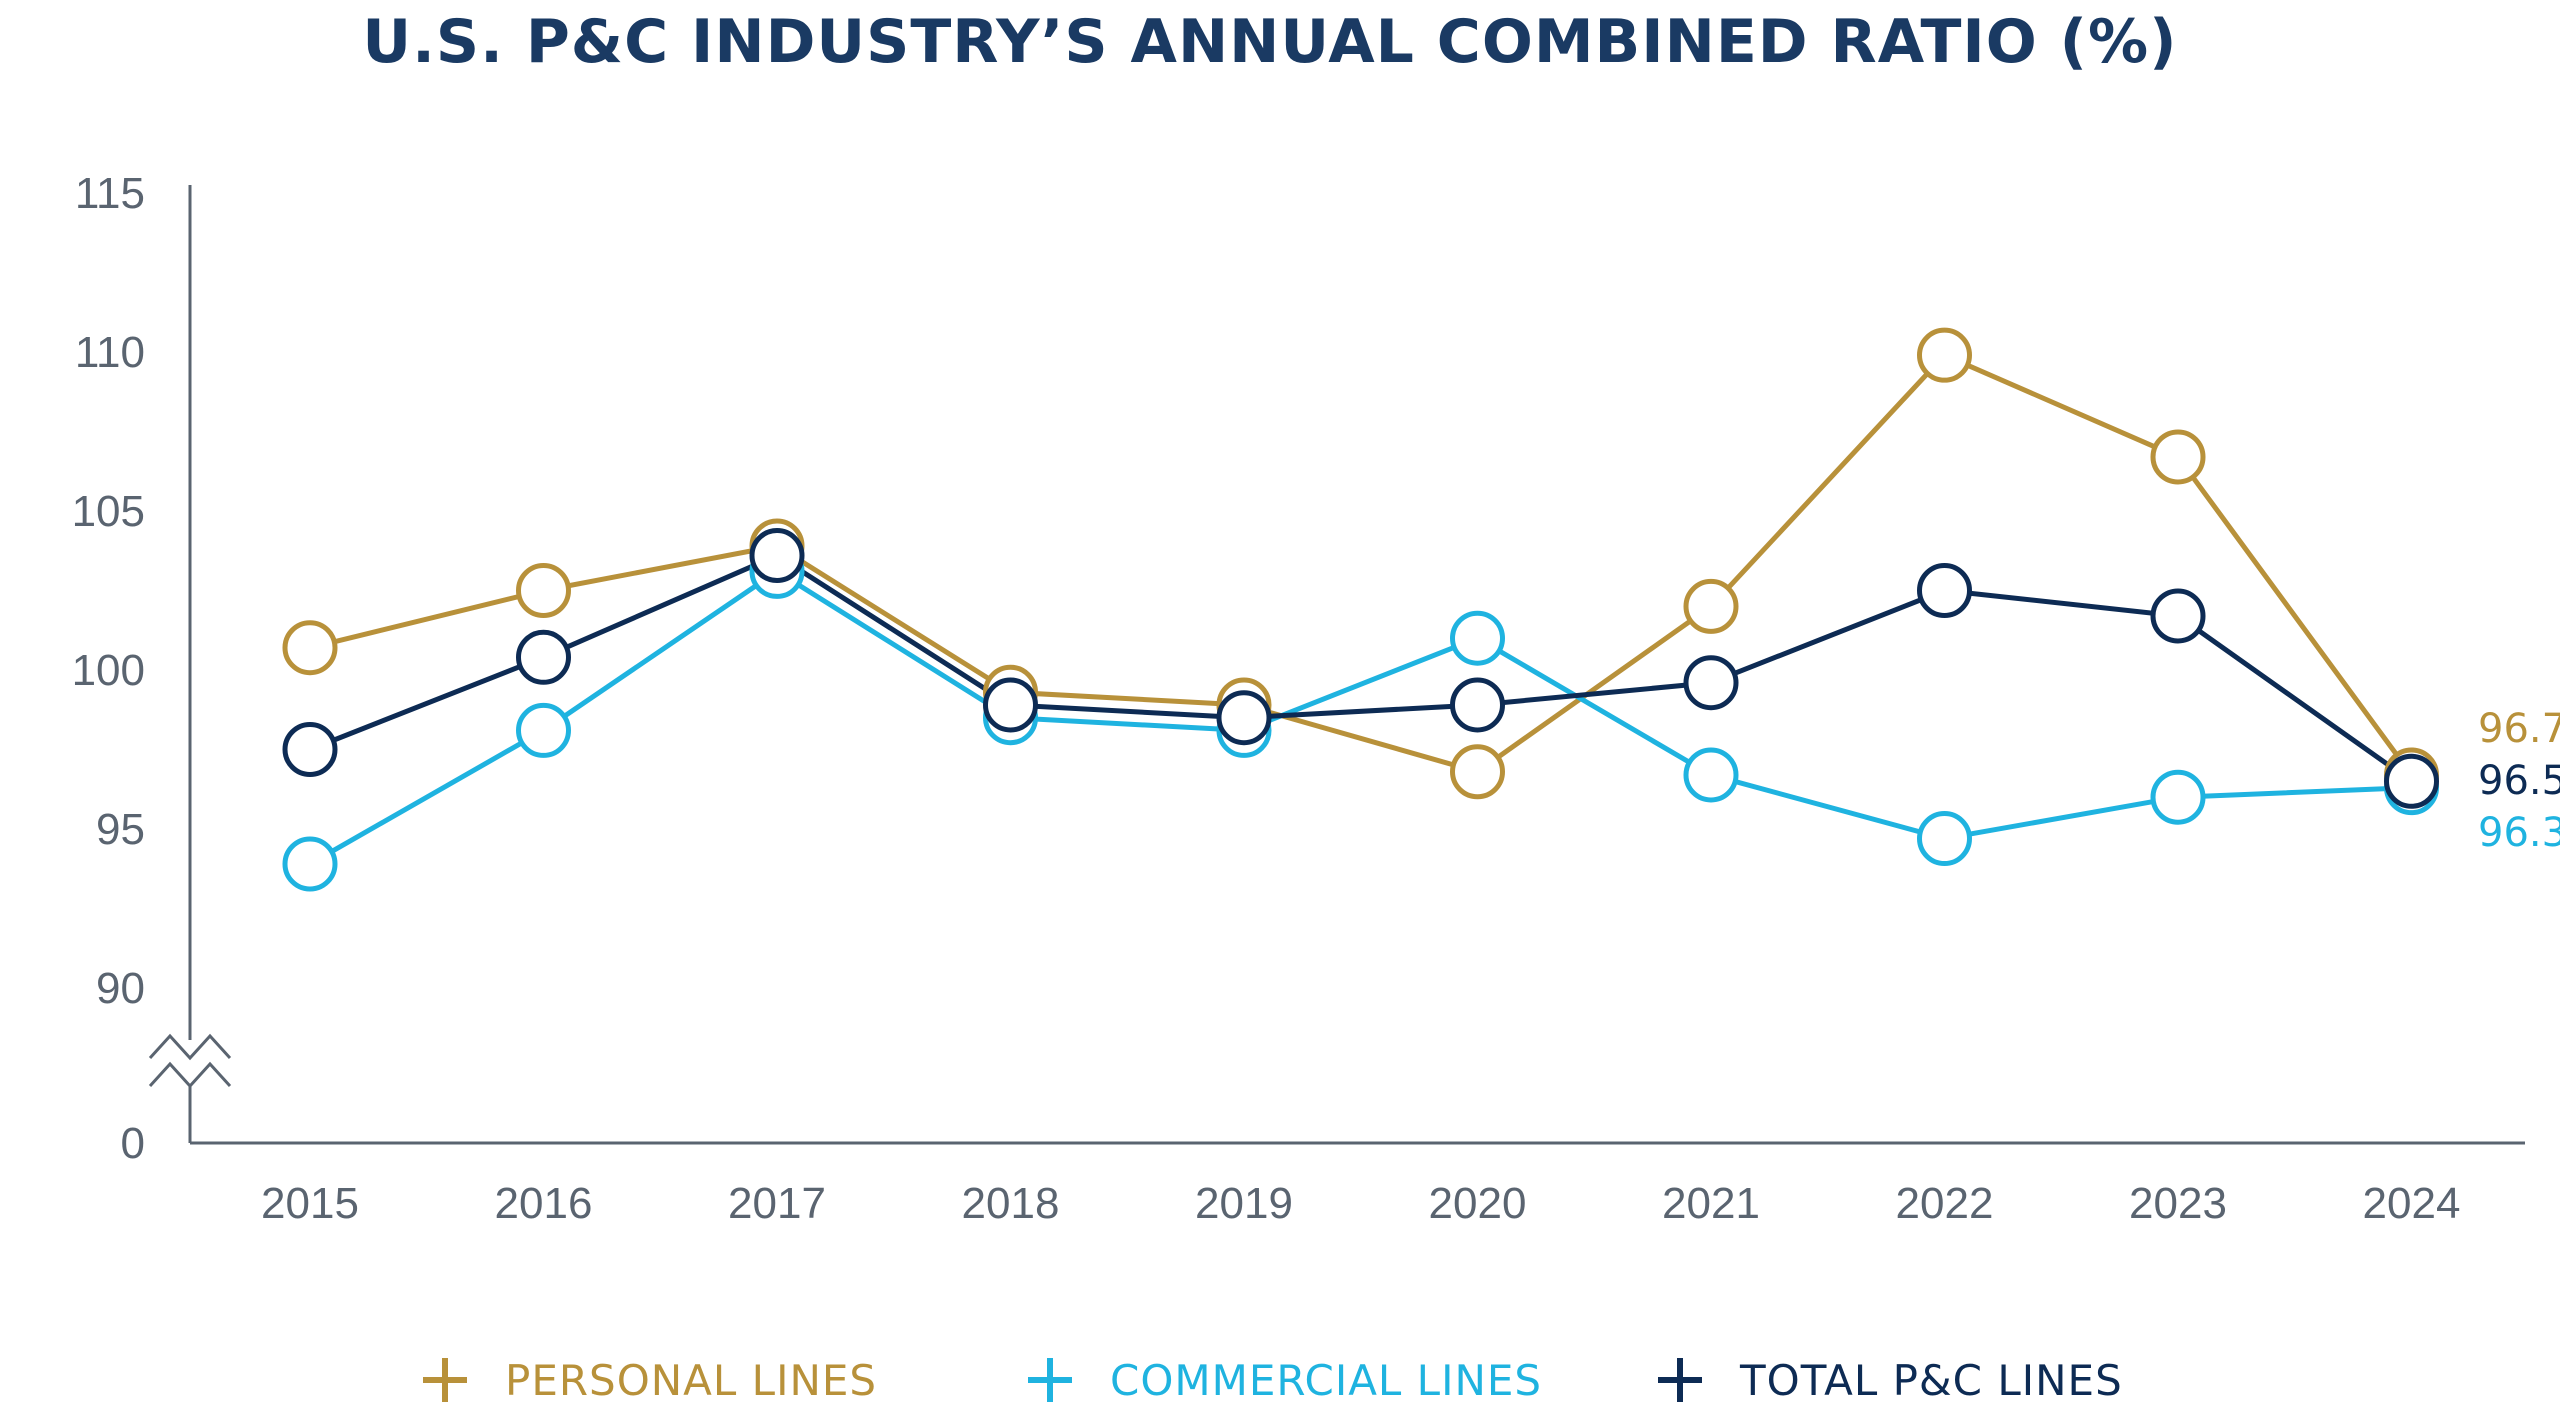 The width and height of the screenshot is (2560, 1403). I want to click on legend-label: TOTAL P&C LINES, so click(1931, 1379).